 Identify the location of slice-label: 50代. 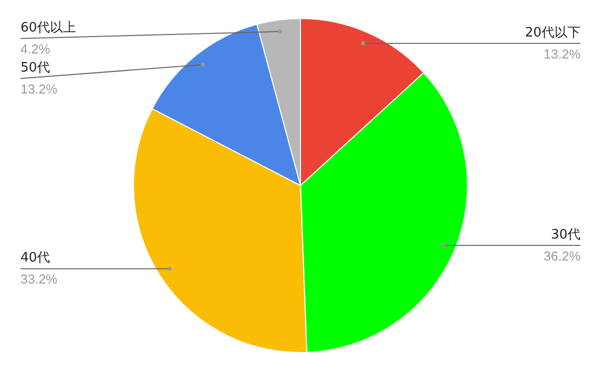
(35, 68).